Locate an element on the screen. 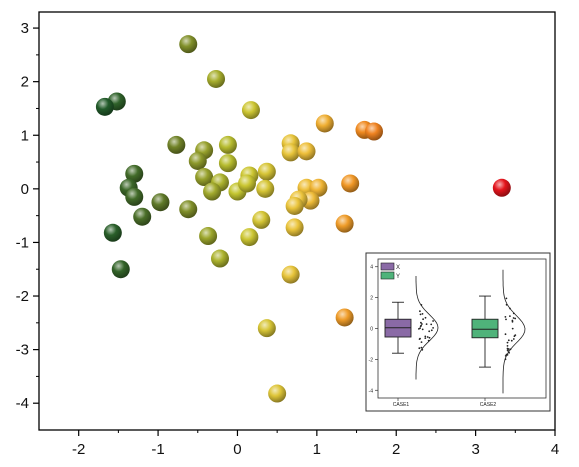 The width and height of the screenshot is (579, 467). inset-y-tick-label: -4 is located at coordinates (371, 391).